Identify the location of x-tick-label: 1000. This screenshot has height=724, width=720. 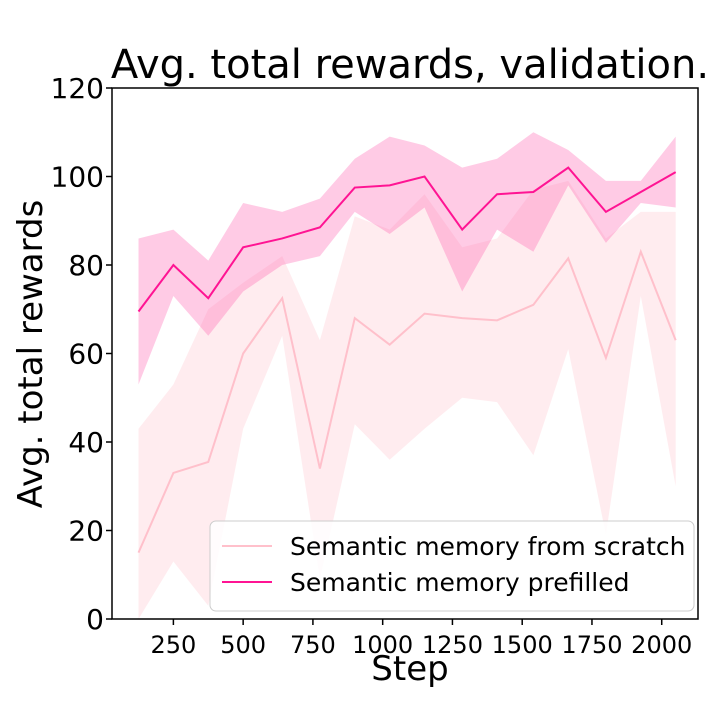
(382, 645).